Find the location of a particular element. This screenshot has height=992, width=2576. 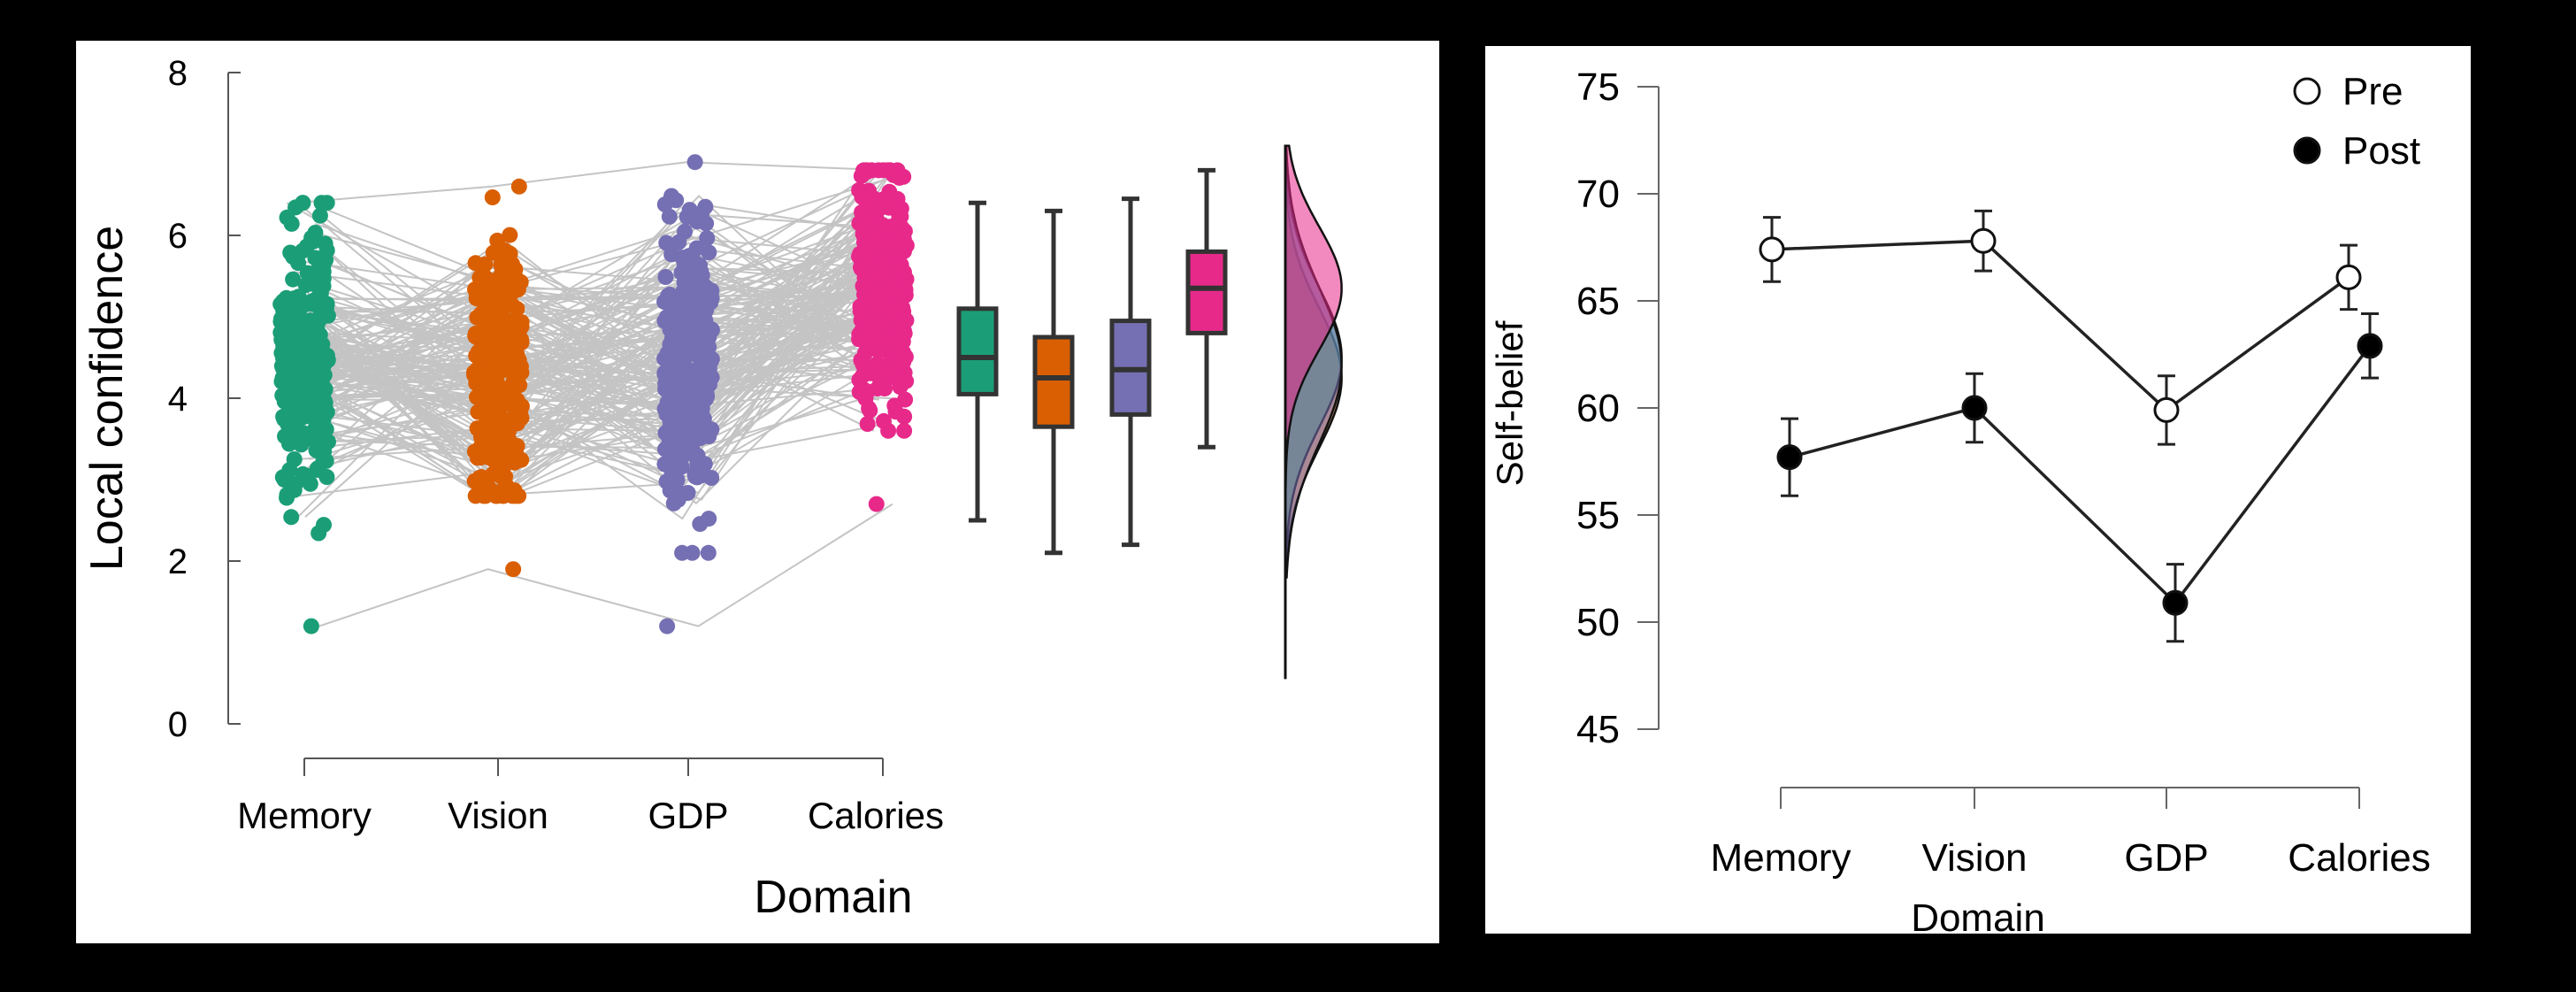

x-tick-label: Memory is located at coordinates (1781, 858).